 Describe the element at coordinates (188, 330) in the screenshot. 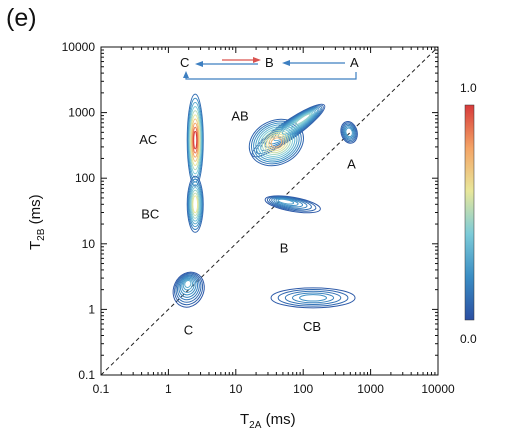

I see `peak-label-c: C` at that location.